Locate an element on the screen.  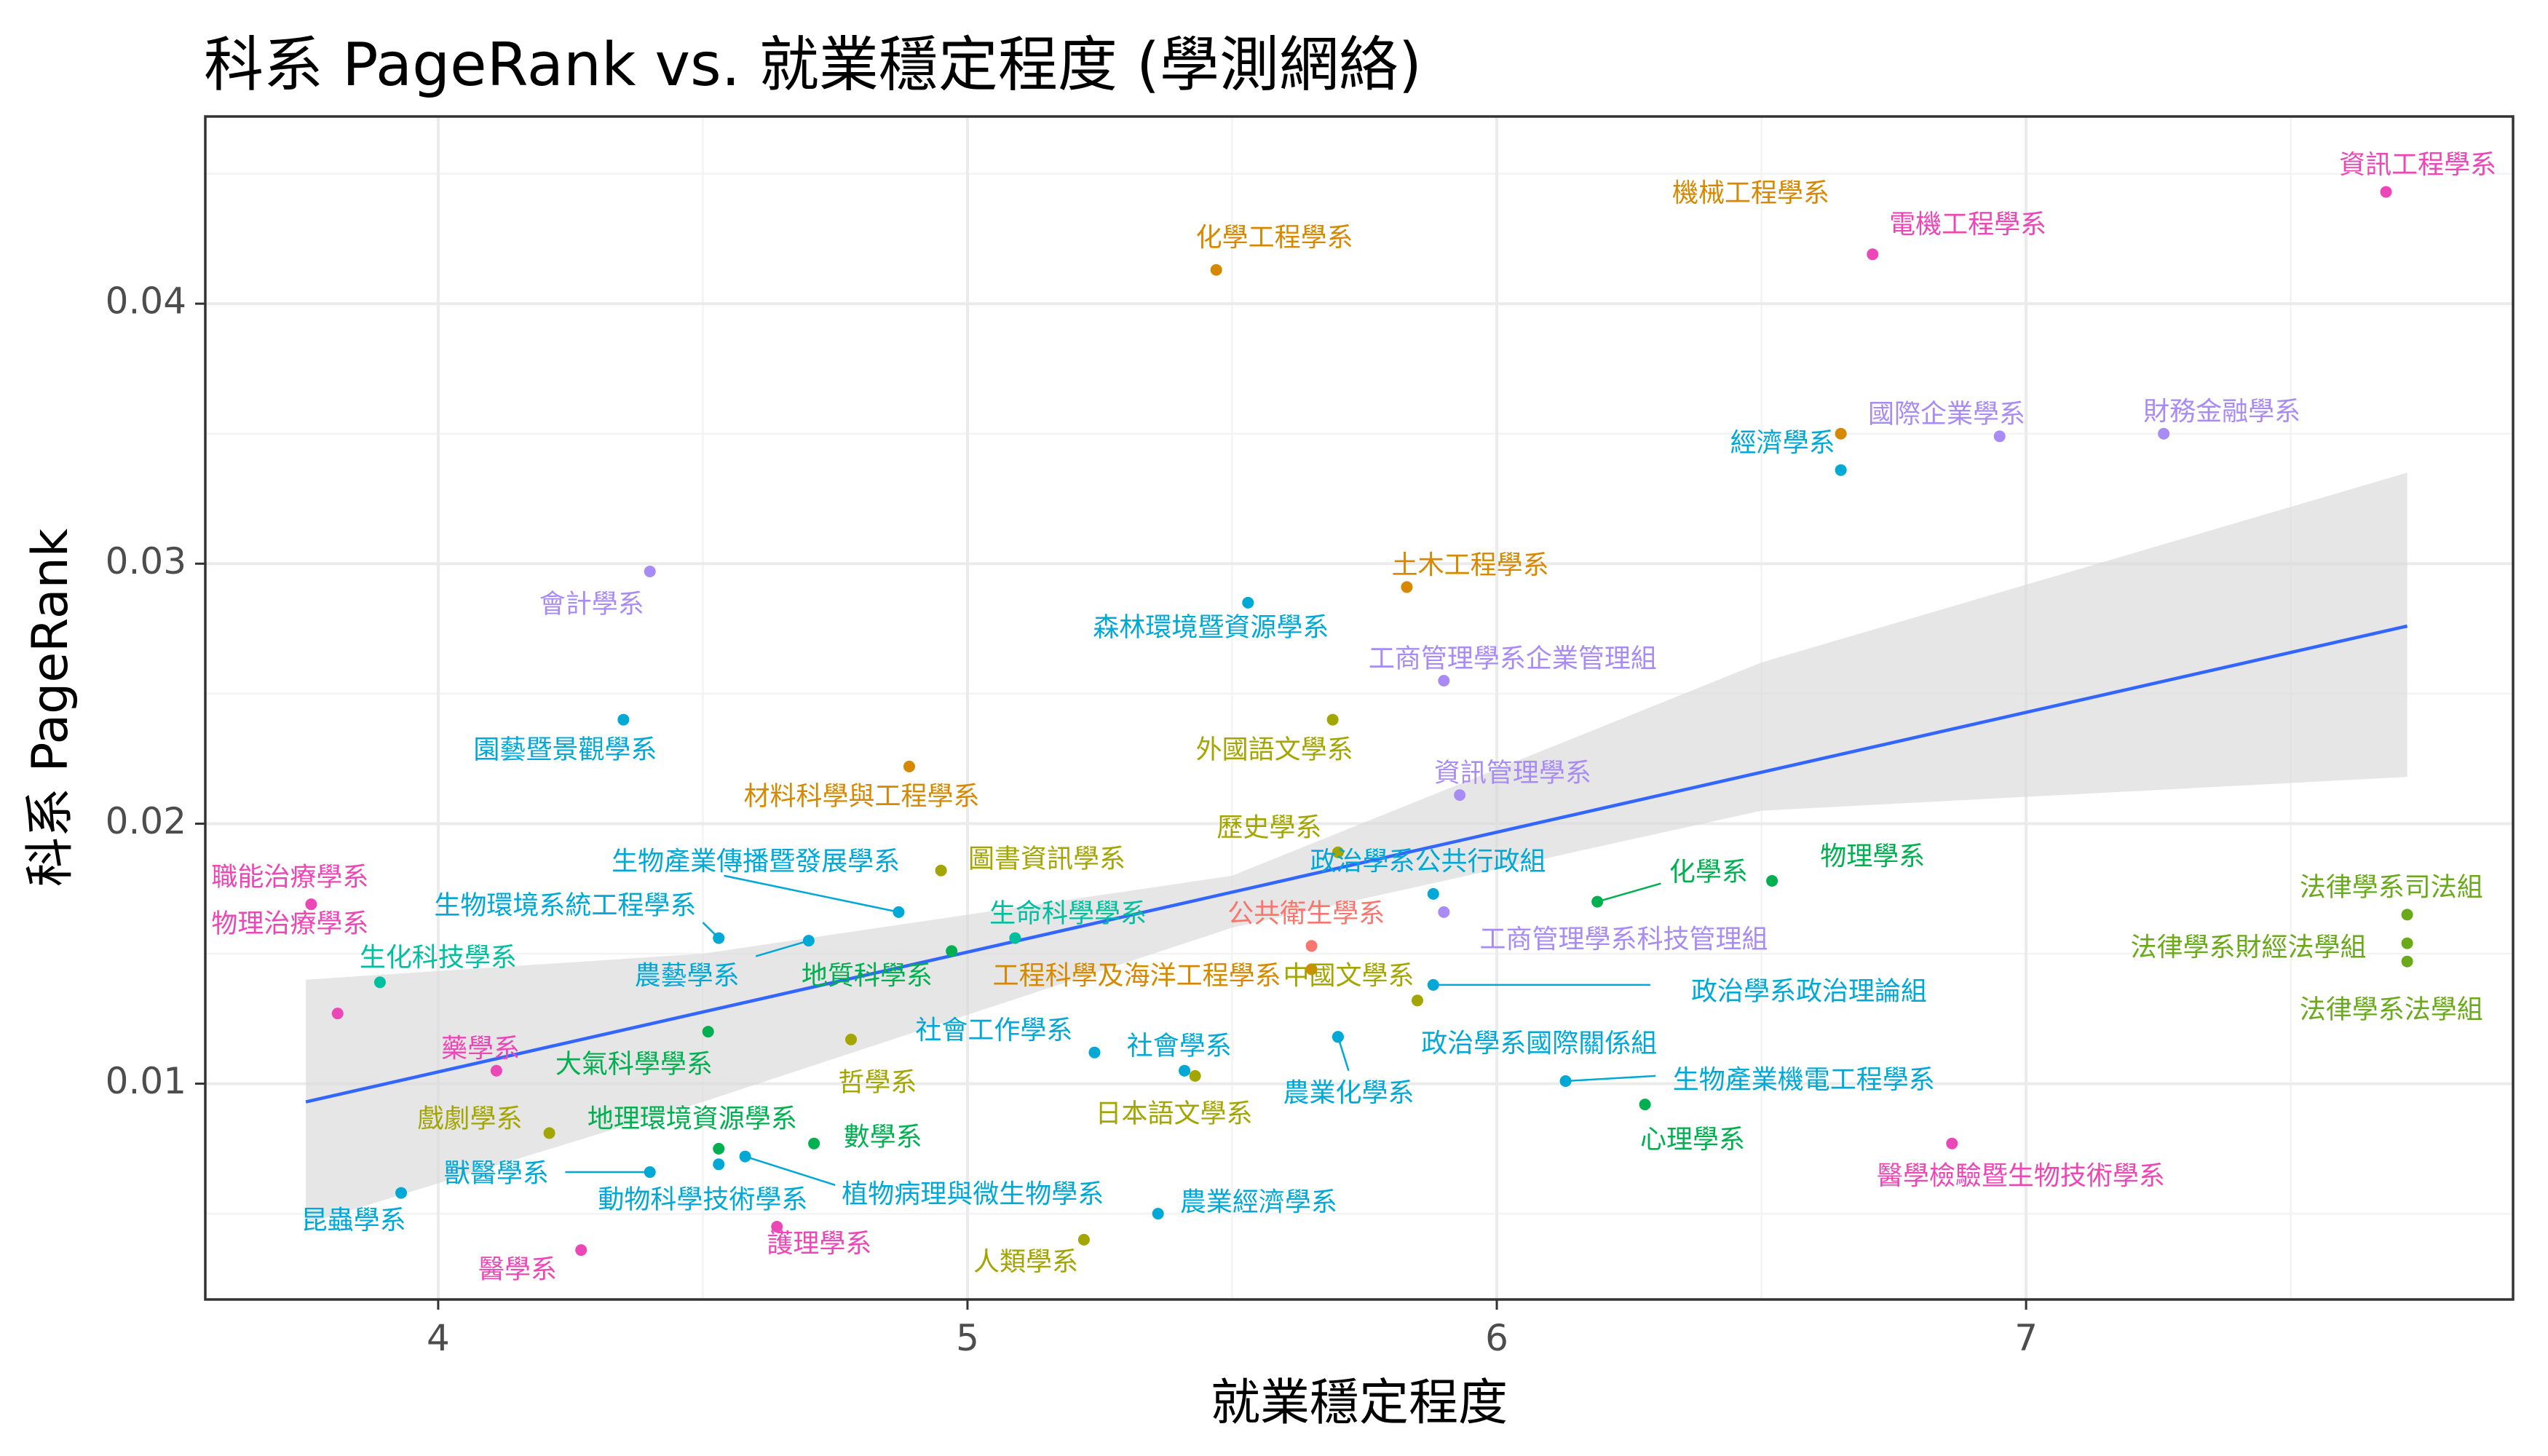
x-tick-label: 6 is located at coordinates (1496, 1338).